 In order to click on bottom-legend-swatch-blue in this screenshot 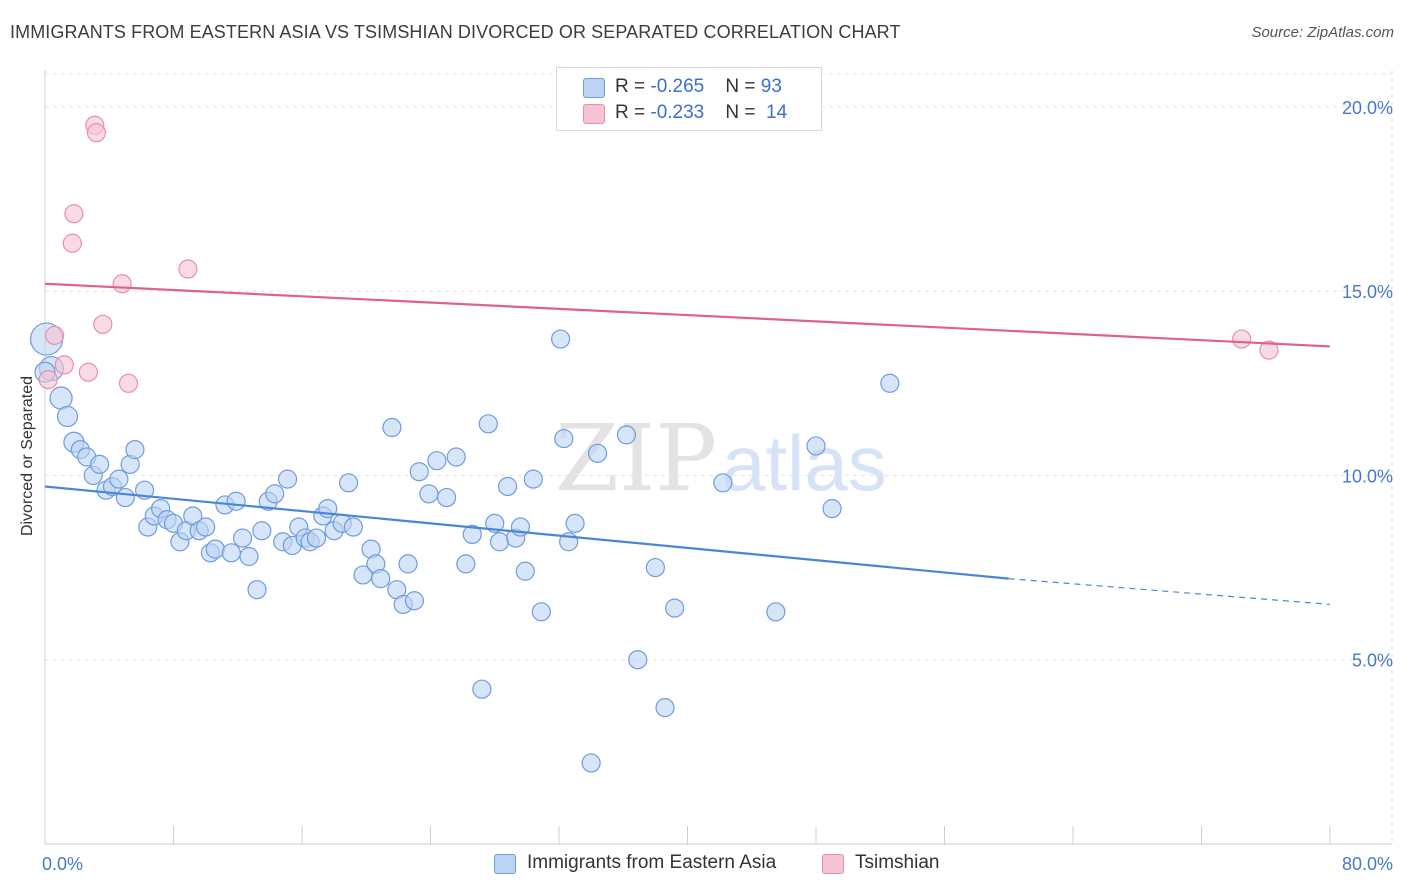, I will do `click(505, 864)`.